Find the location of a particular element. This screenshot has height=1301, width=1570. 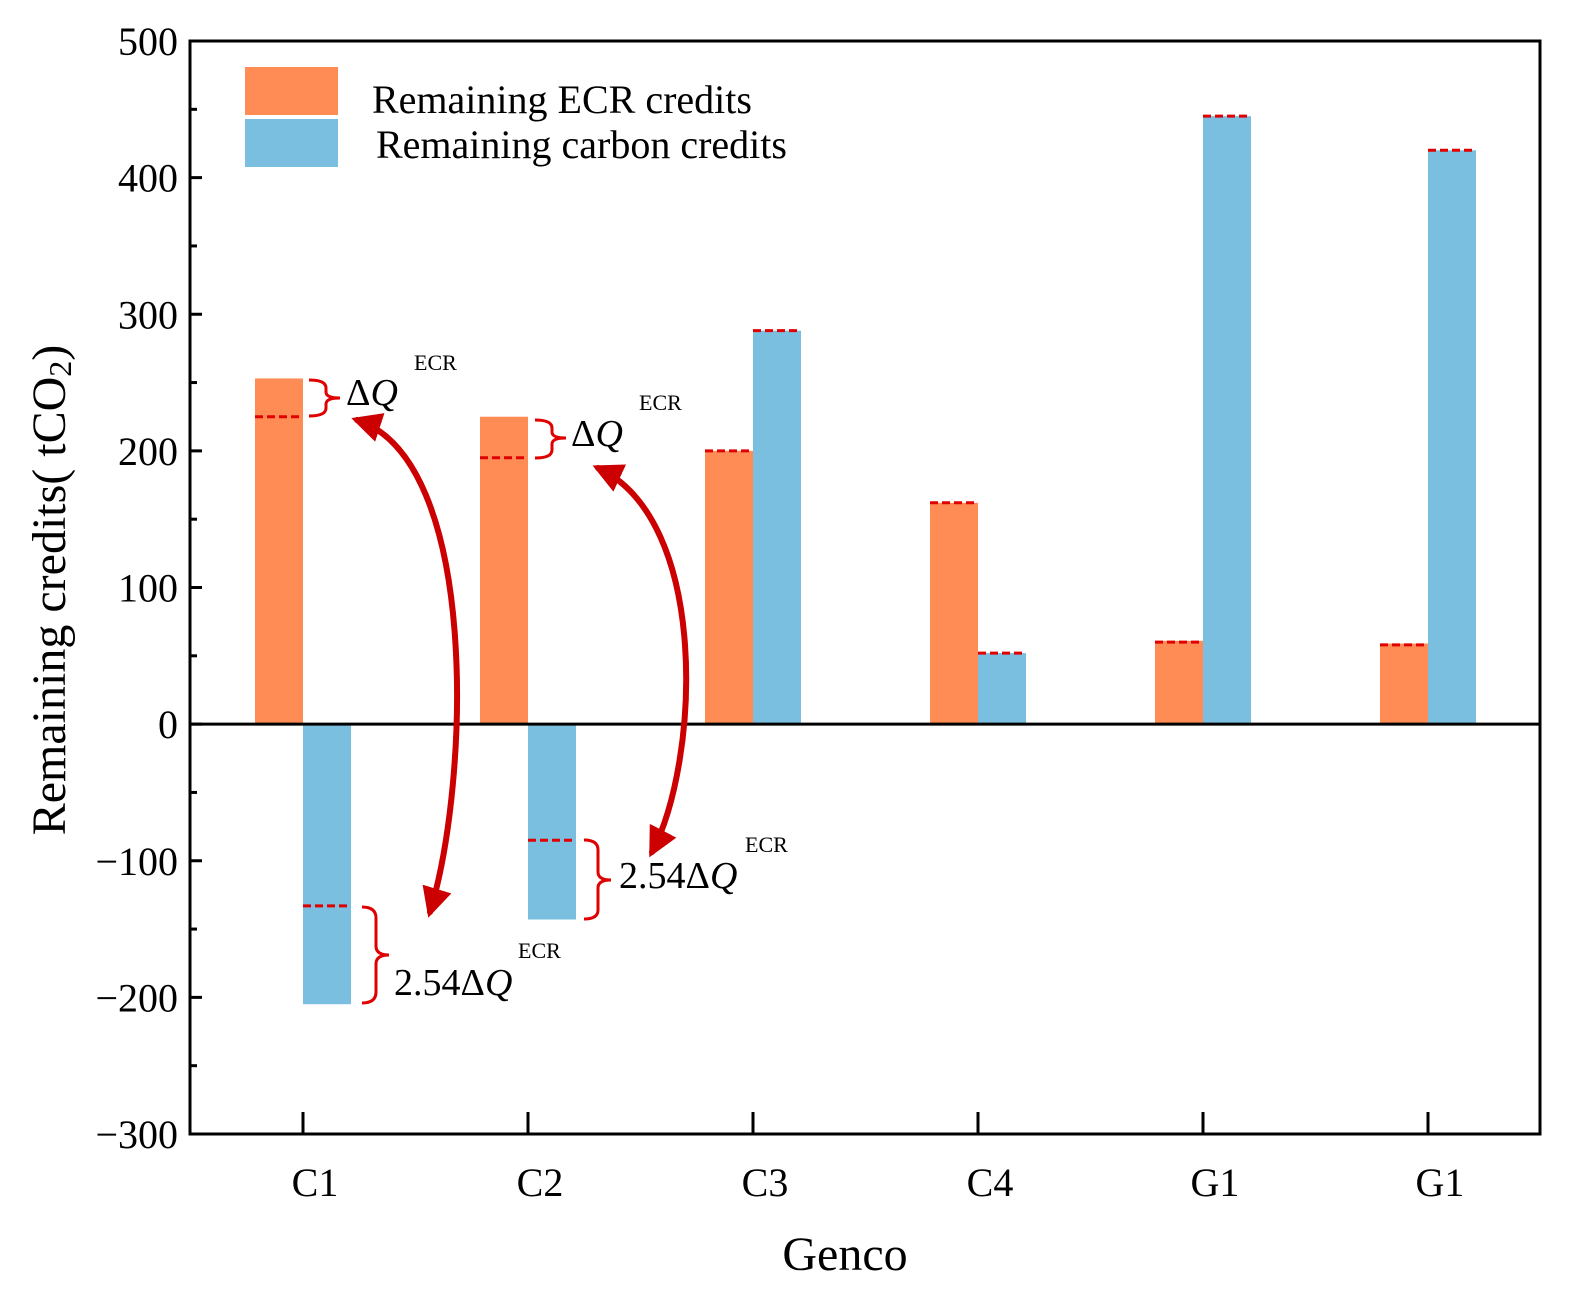

brace-c1-ecr is located at coordinates (324, 398).